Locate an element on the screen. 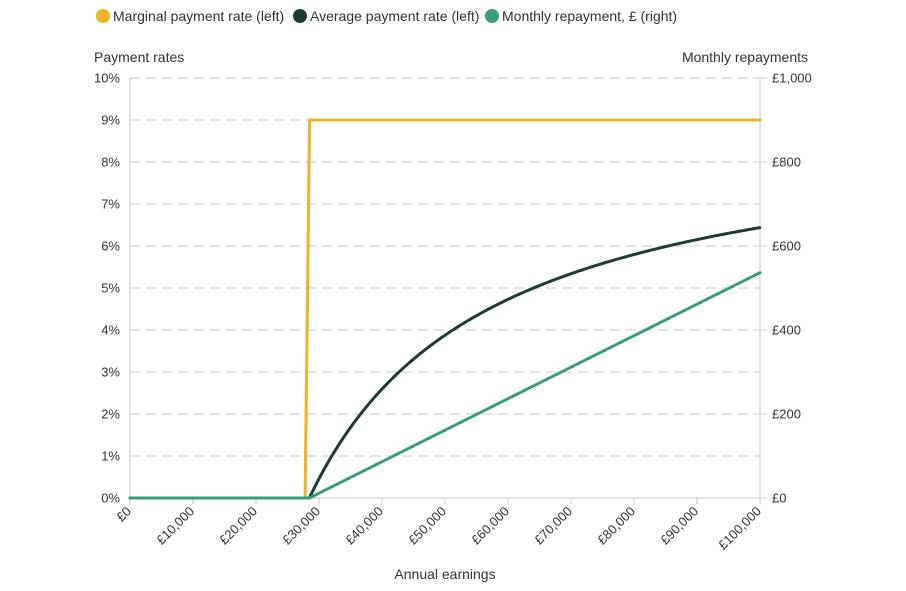 This screenshot has height=591, width=906. left-tick-label: 3% is located at coordinates (110, 372).